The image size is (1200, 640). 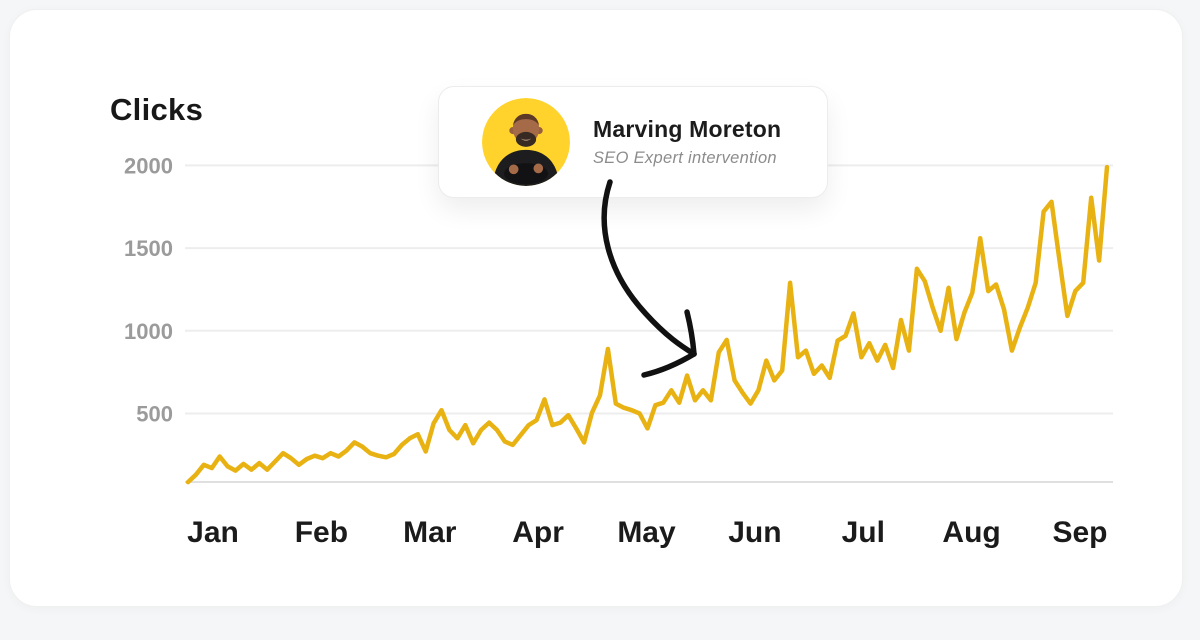 I want to click on chart-title: Clicks, so click(x=157, y=109).